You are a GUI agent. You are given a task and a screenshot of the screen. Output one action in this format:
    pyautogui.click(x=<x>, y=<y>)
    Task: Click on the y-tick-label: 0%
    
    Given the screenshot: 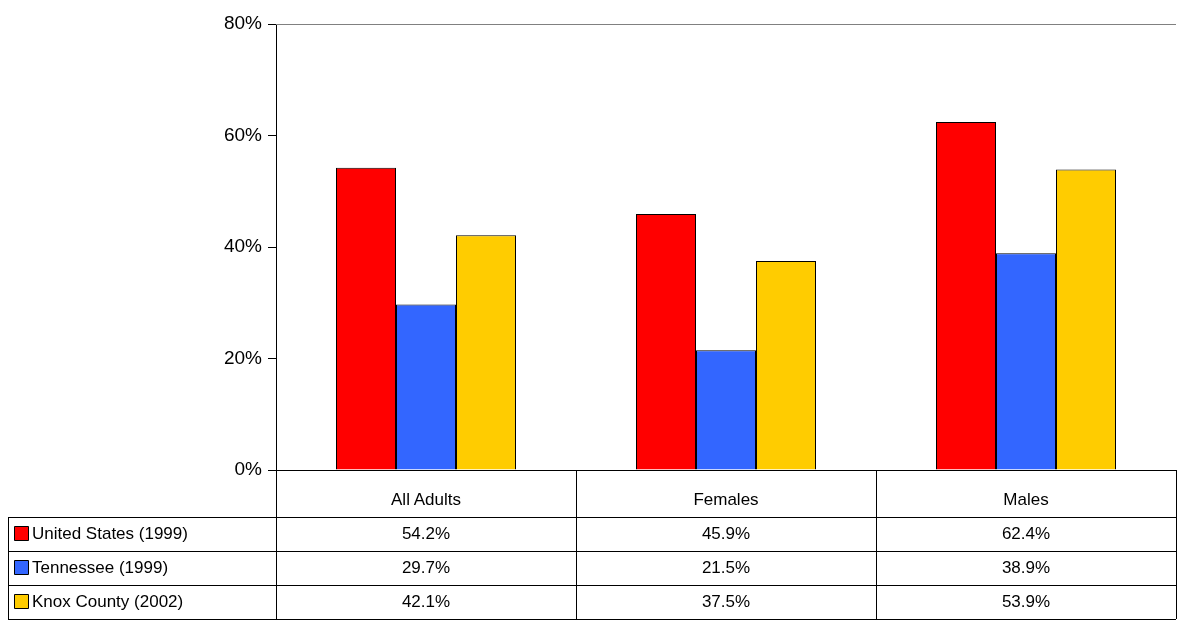 What is the action you would take?
    pyautogui.click(x=248, y=469)
    